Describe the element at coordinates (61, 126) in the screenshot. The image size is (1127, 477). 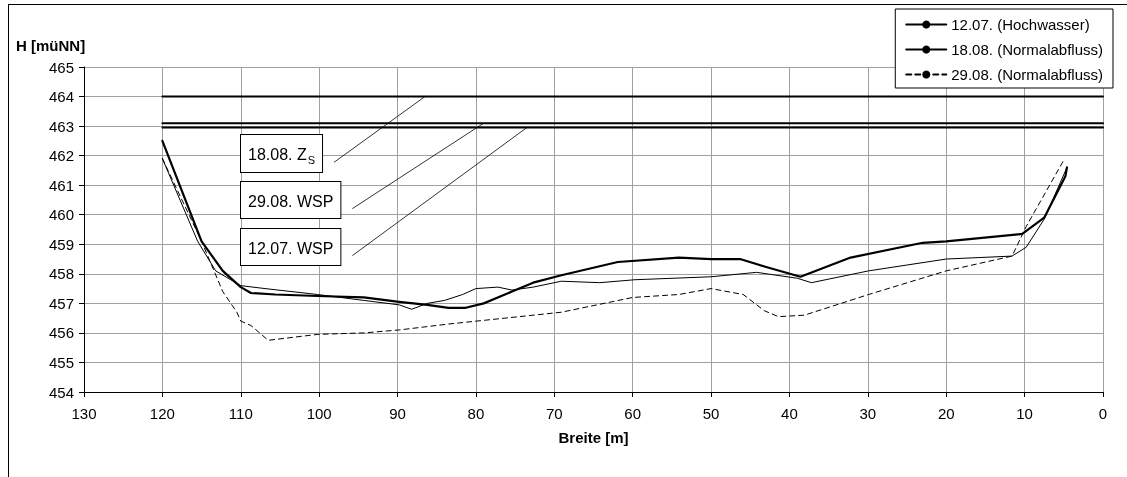
I see `y-tick-label: 463` at that location.